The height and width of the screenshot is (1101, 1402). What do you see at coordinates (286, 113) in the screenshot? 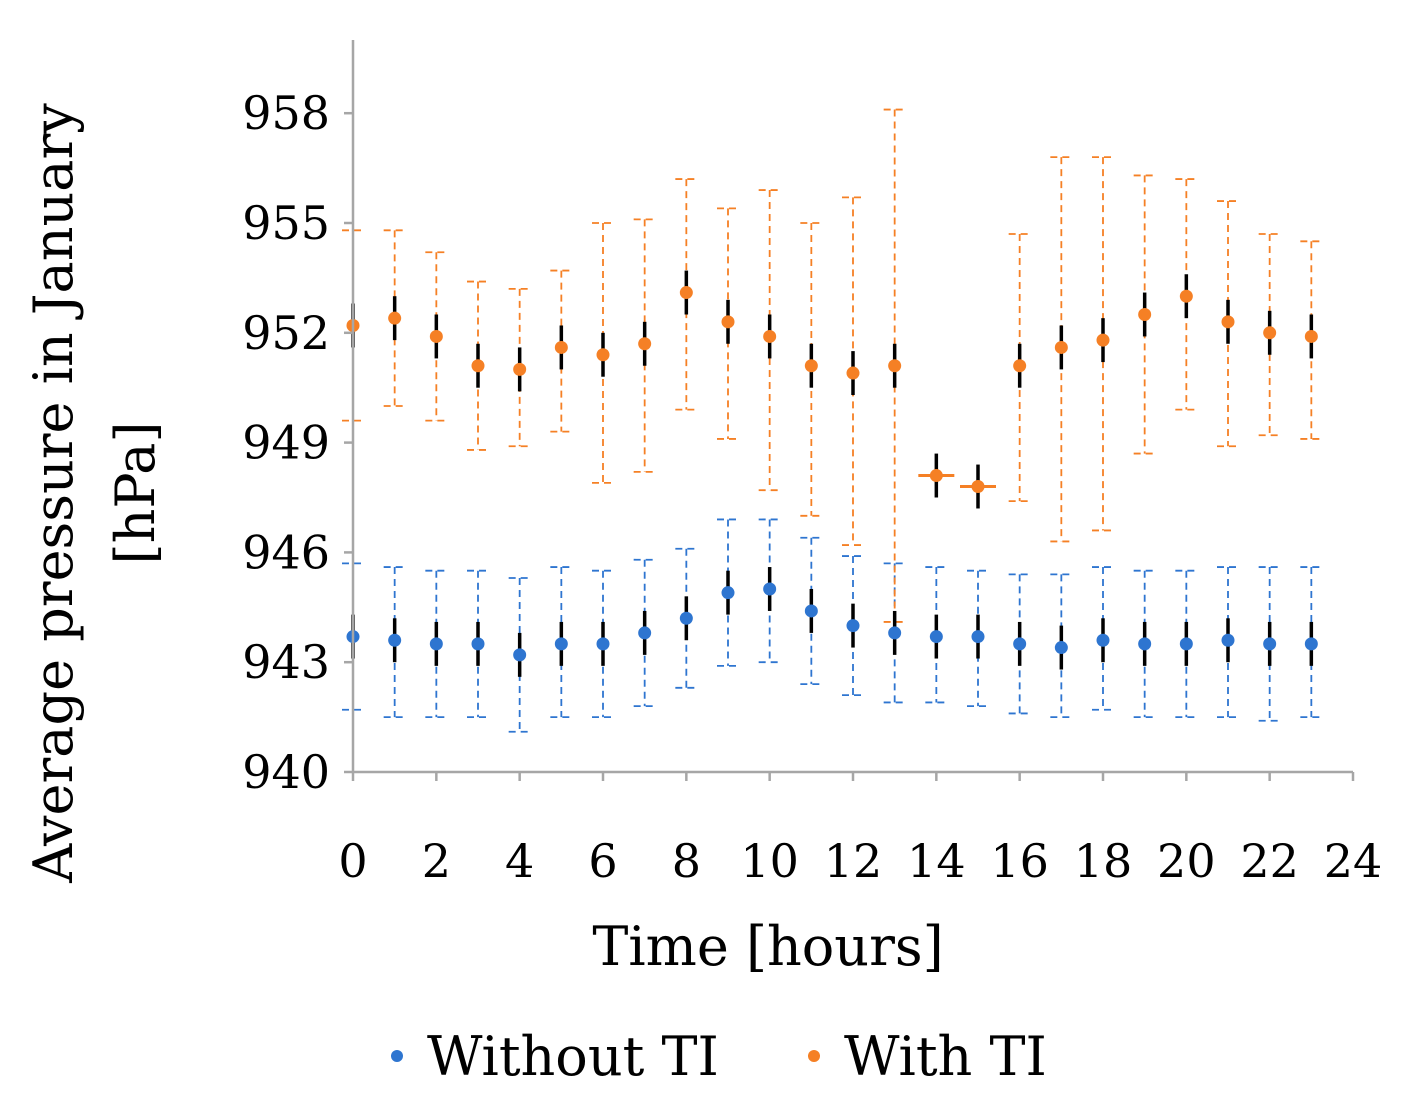
I see `y-tick-label: 958` at bounding box center [286, 113].